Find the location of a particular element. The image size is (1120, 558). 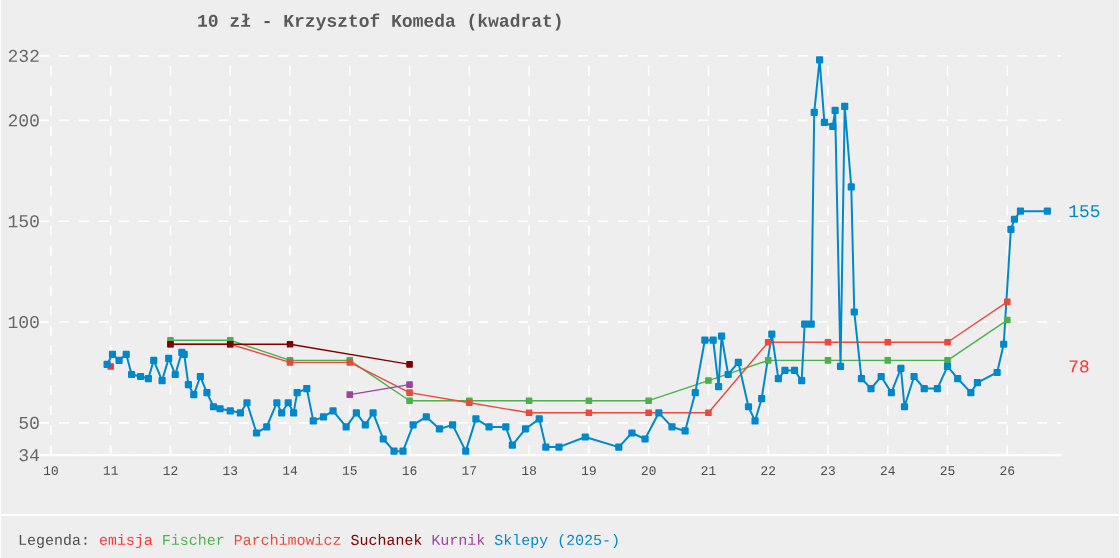

y-tick-label: 100 is located at coordinates (23, 321).